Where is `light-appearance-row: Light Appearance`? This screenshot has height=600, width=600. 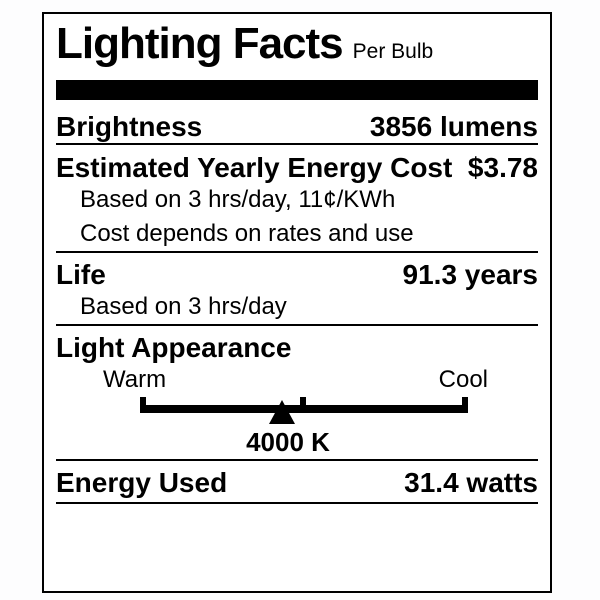 light-appearance-row: Light Appearance is located at coordinates (297, 348).